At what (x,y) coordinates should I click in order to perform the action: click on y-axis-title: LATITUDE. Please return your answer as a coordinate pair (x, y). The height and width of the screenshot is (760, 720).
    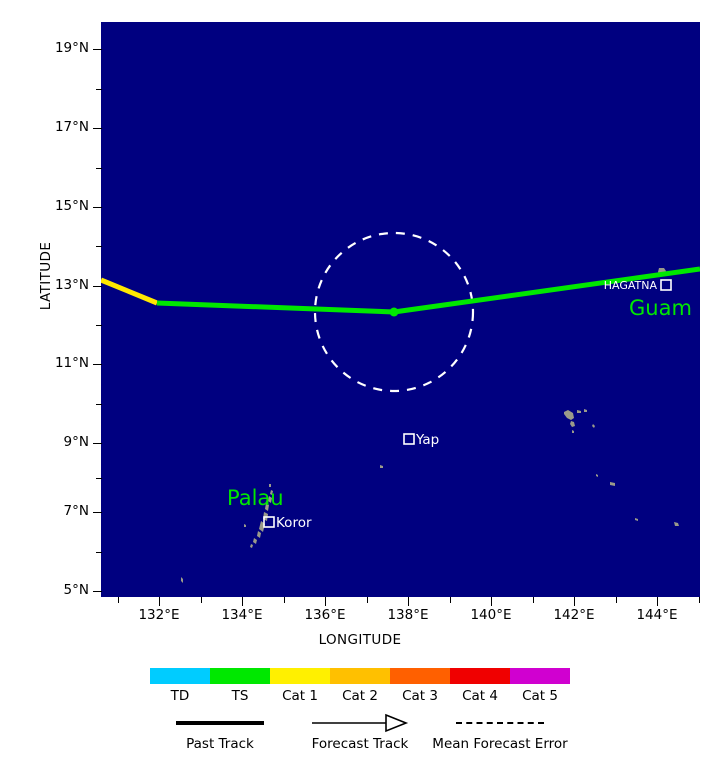
    Looking at the image, I should click on (46, 276).